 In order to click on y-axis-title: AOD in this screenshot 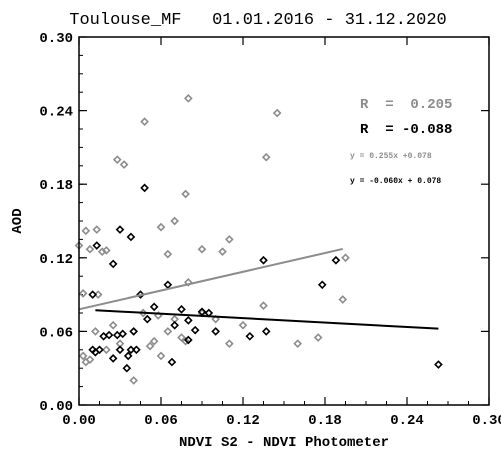, I will do `click(18, 220)`.